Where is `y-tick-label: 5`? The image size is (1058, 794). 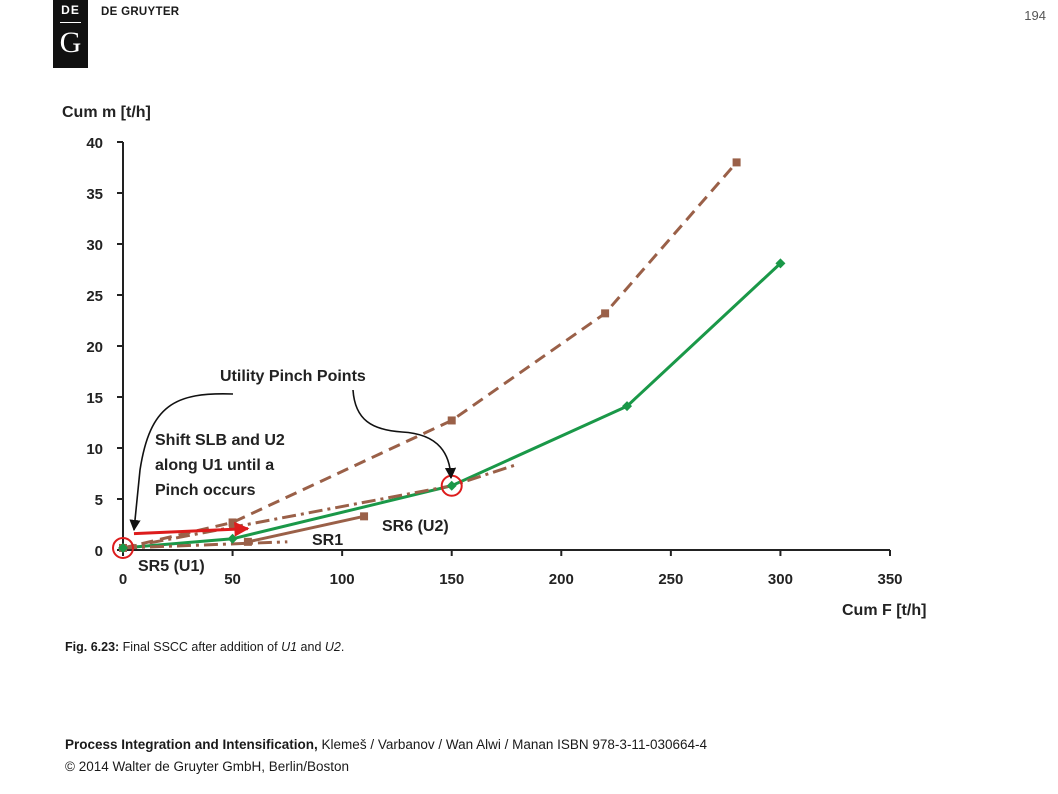
y-tick-label: 5 is located at coordinates (99, 500).